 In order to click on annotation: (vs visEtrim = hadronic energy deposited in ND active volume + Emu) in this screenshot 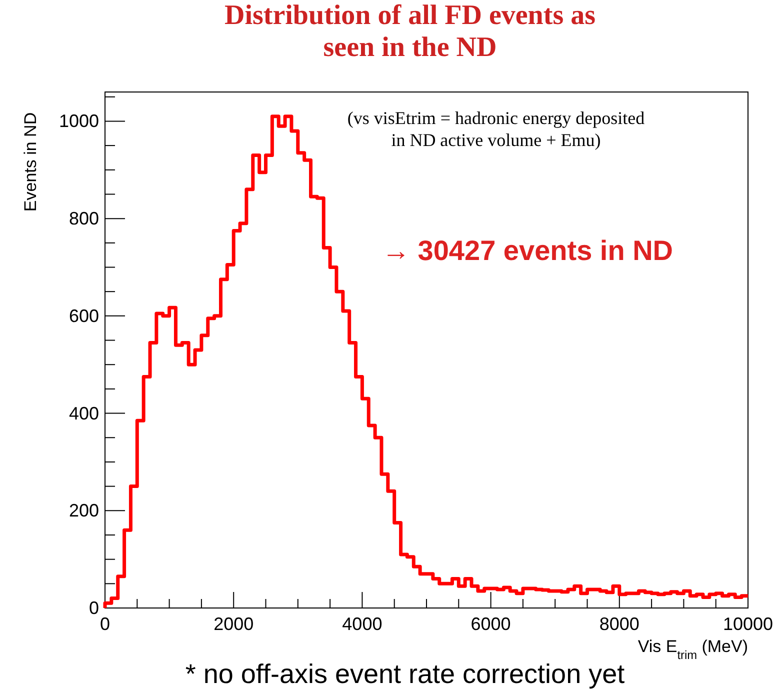, I will do `click(496, 129)`.